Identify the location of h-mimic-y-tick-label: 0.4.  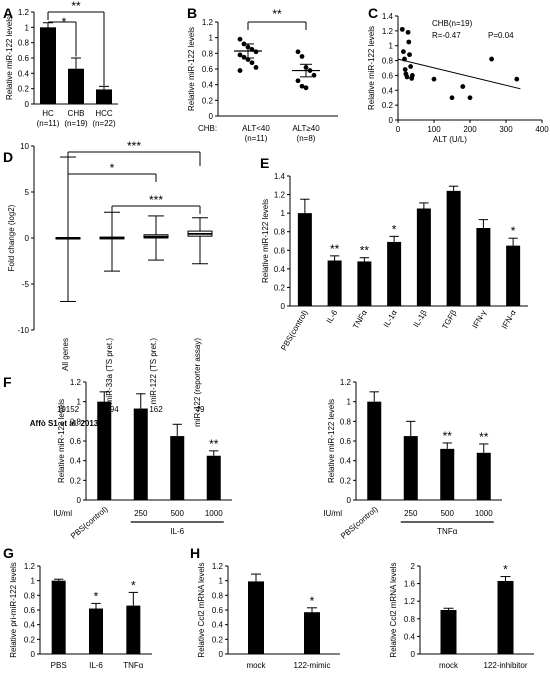
(218, 625).